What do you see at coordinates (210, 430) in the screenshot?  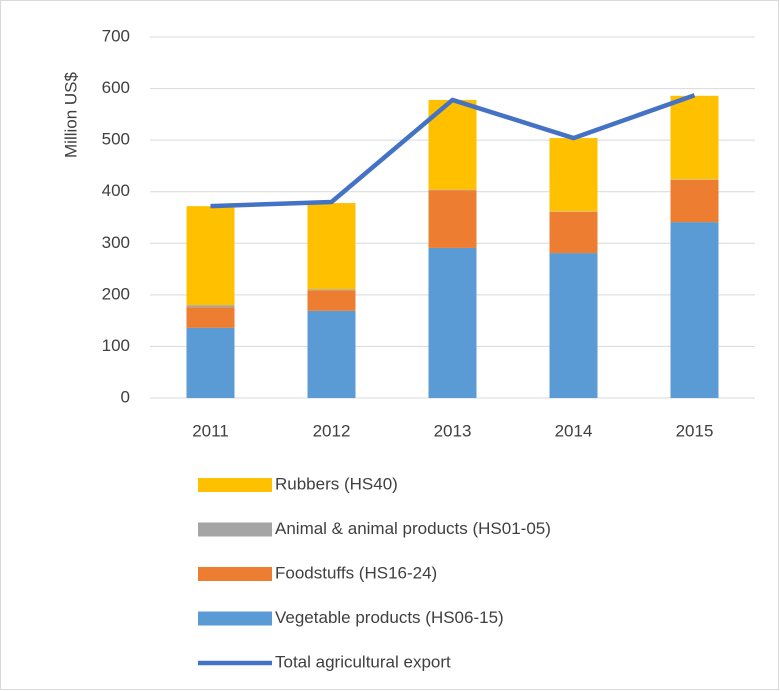 I see `x-tick-label: 2011` at bounding box center [210, 430].